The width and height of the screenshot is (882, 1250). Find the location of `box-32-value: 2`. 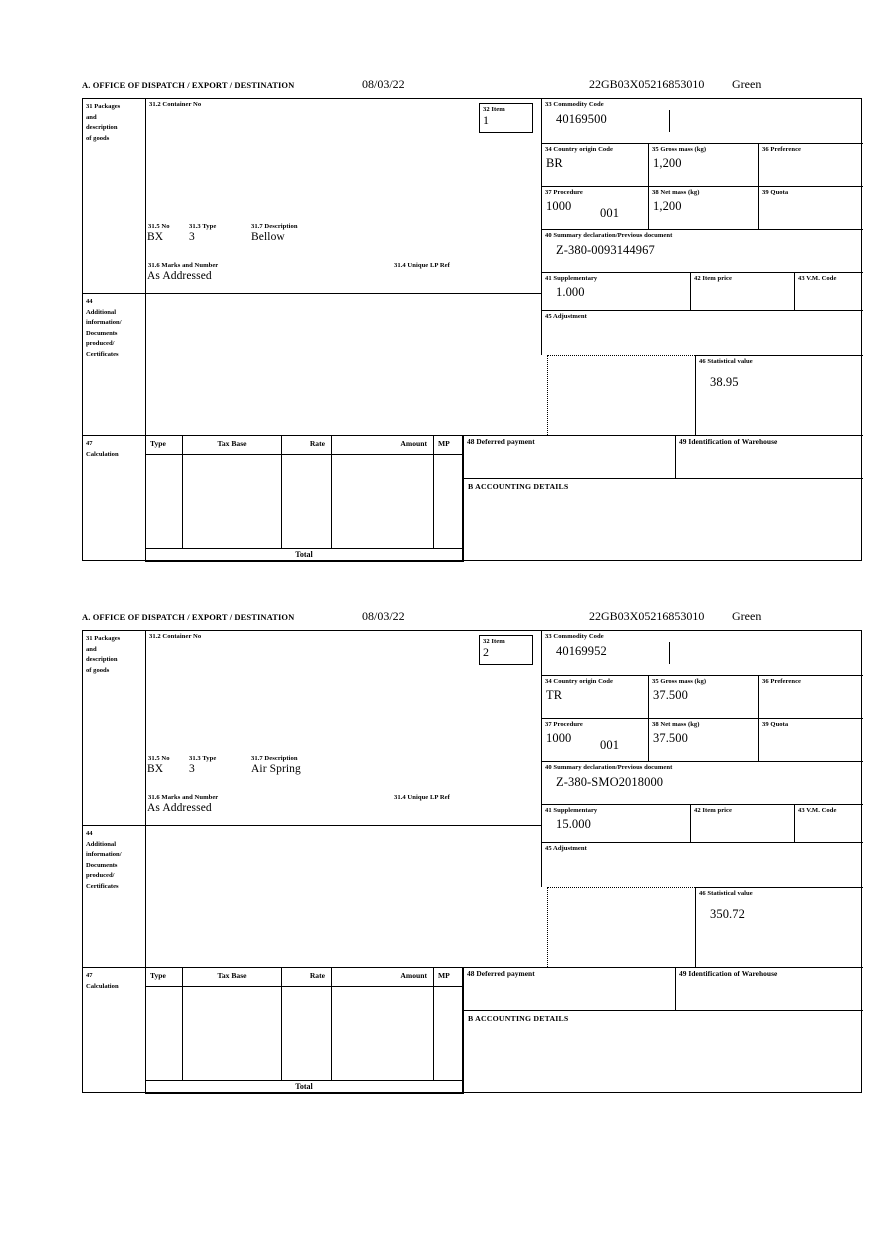

box-32-value: 2 is located at coordinates (486, 652).